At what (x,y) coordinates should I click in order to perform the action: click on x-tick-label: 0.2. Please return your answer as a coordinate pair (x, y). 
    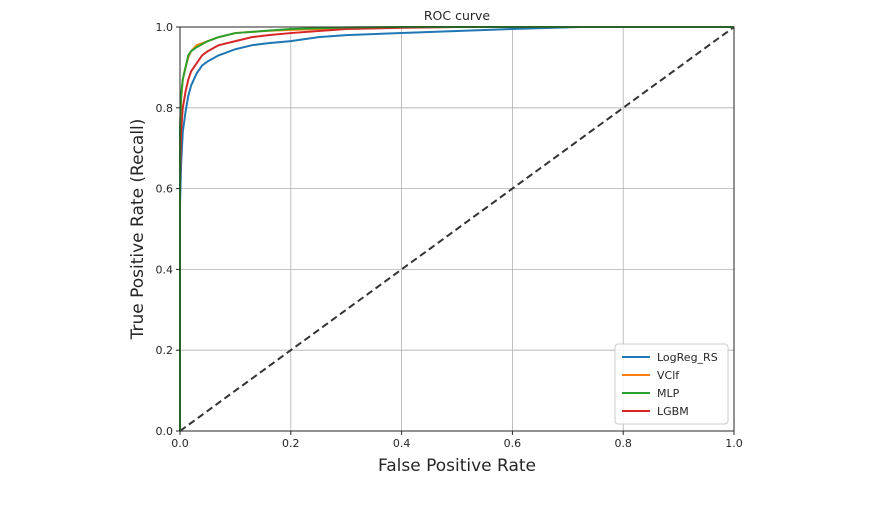
    Looking at the image, I should click on (291, 443).